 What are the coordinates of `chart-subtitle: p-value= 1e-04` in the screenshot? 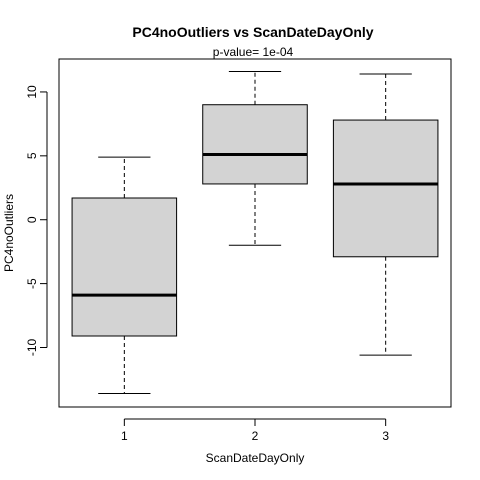 It's located at (253, 52).